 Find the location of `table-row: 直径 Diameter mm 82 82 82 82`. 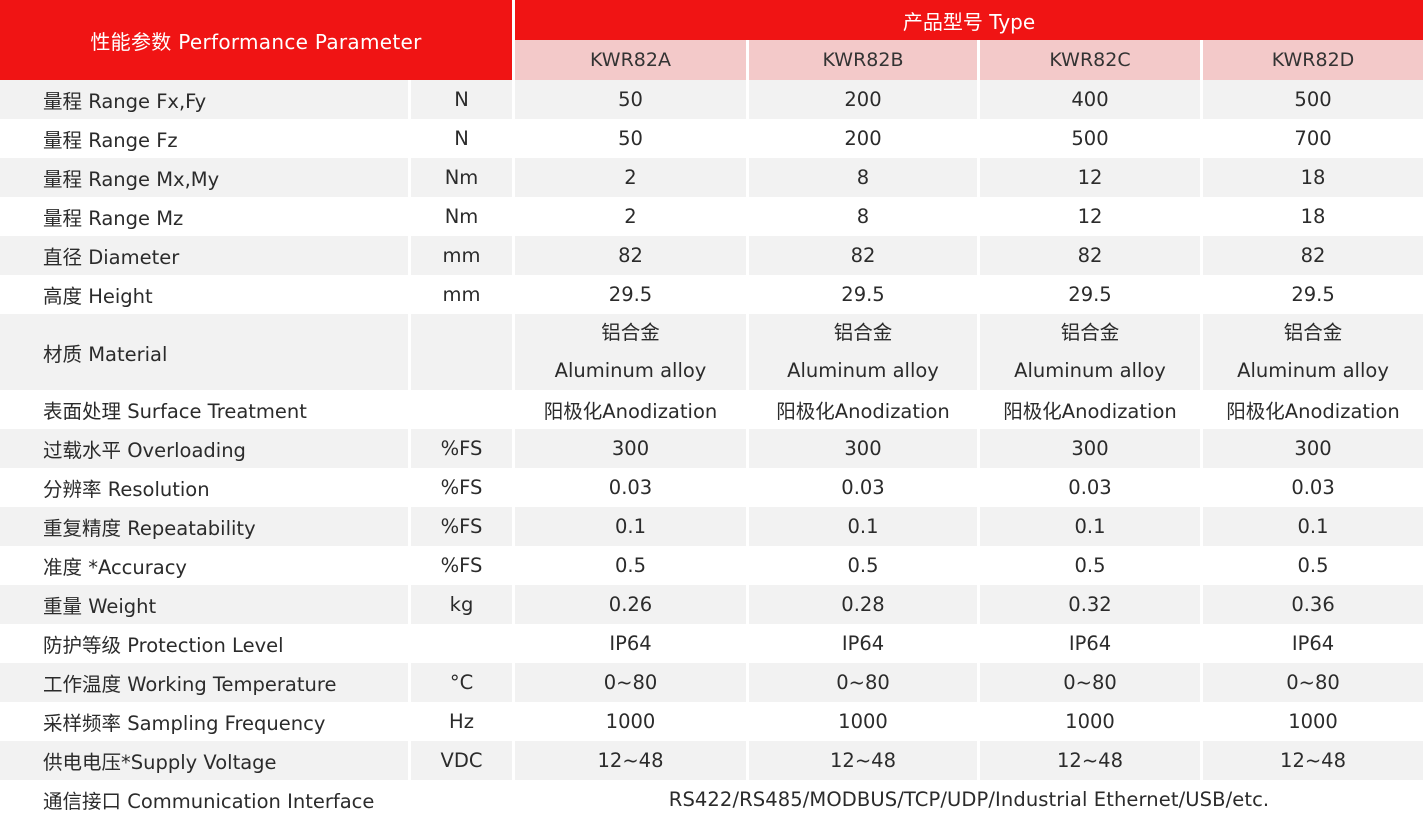

table-row: 直径 Diameter mm 82 82 82 82 is located at coordinates (711, 255).